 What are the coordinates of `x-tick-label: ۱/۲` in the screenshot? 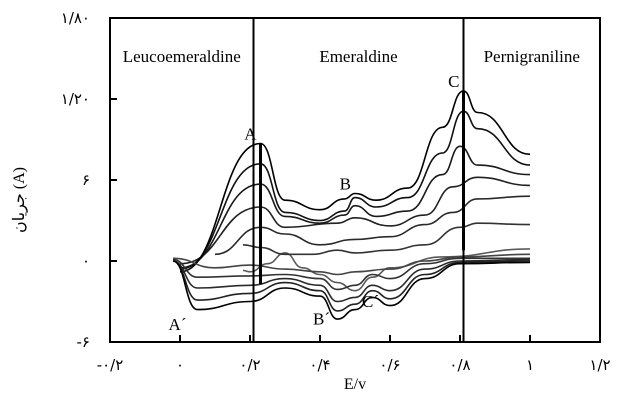 It's located at (599, 365).